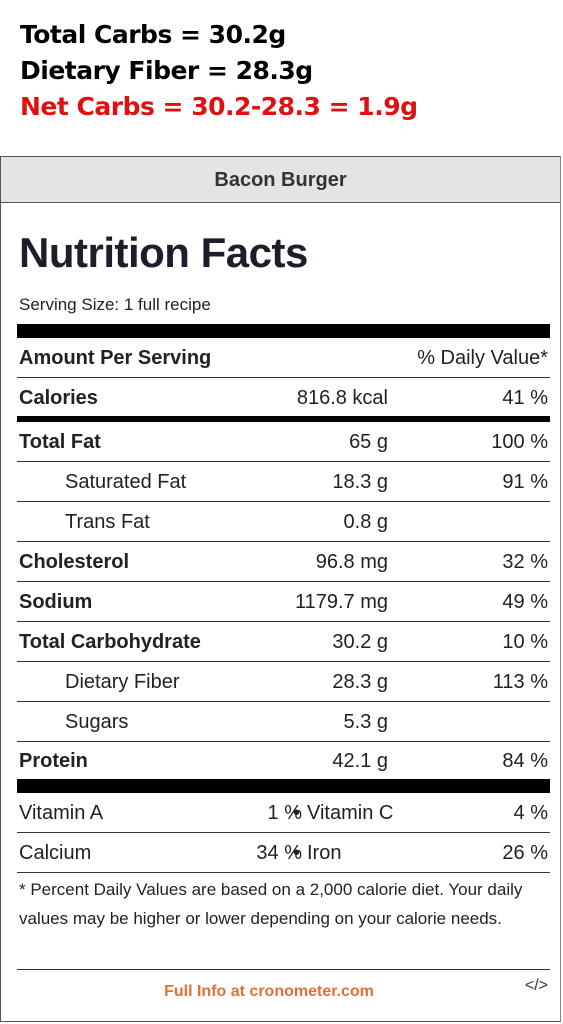  Describe the element at coordinates (283, 602) in the screenshot. I see `nutrient-row-sodium: Sodium 1179.7 mg 49 %` at that location.